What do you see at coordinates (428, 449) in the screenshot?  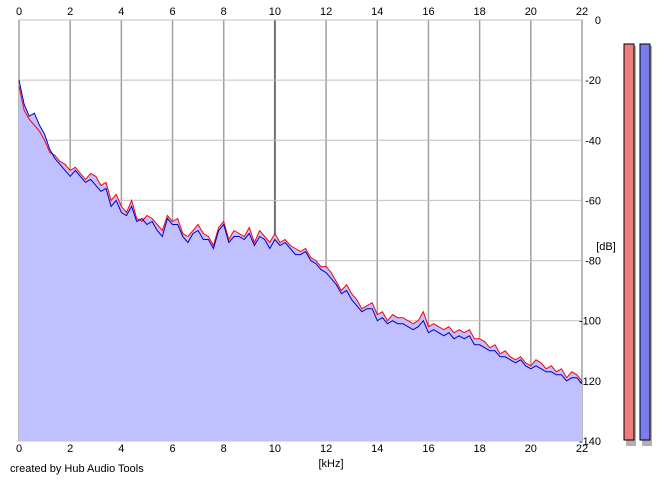 I see `x-tick-label-bottom: 16` at bounding box center [428, 449].